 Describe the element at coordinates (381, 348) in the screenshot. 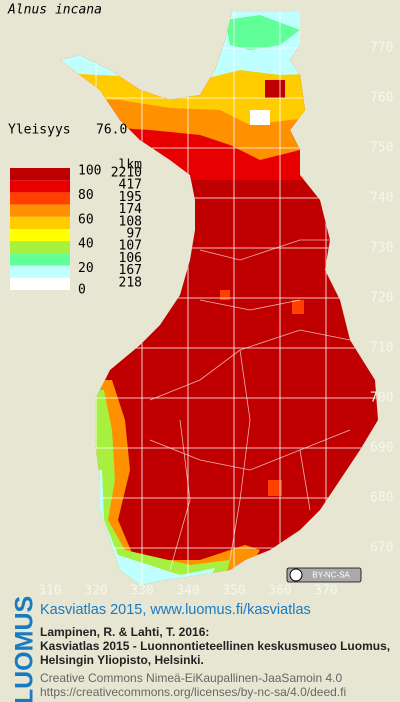

I see `y-tick-label: 710` at that location.